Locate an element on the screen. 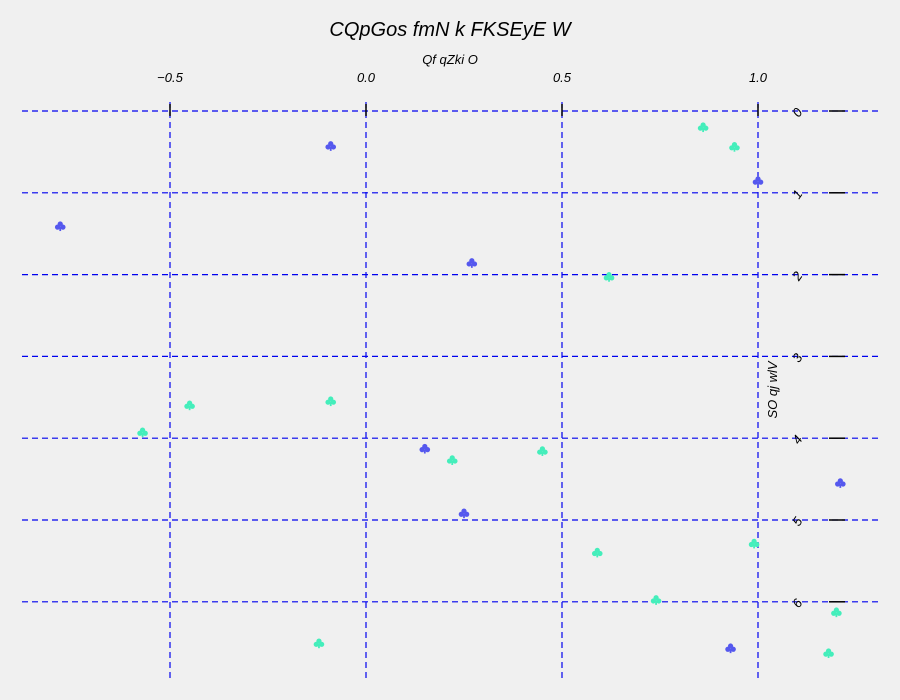 The width and height of the screenshot is (900, 700). x-axis-label: Qf qZki O is located at coordinates (450, 59).